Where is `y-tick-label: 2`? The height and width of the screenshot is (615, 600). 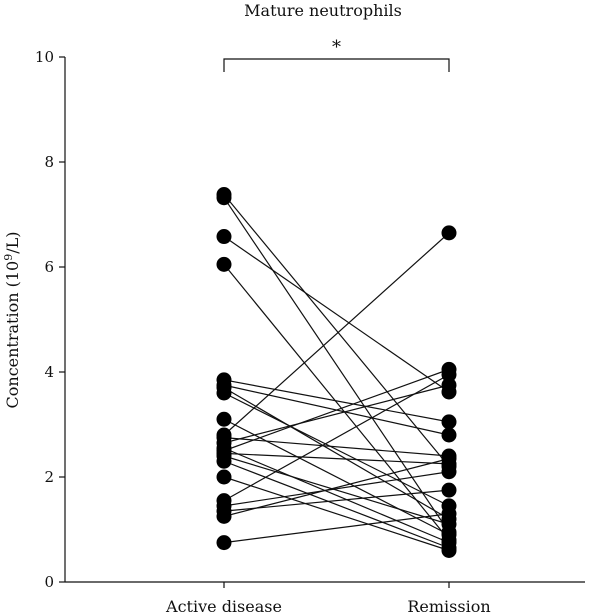 y-tick-label: 2 is located at coordinates (49, 477).